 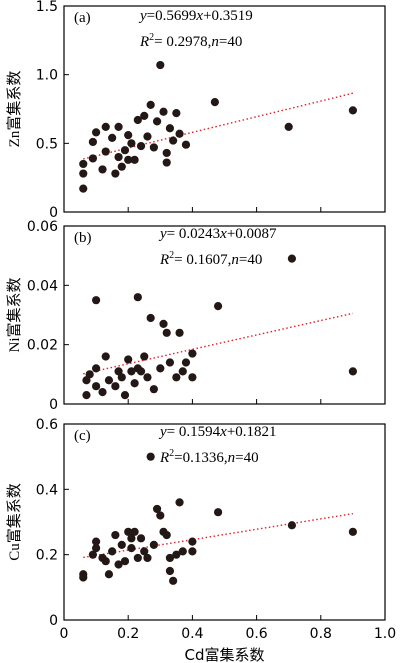 I want to click on regression-equation: y= 0.0243x+0.0087, so click(x=217, y=234).